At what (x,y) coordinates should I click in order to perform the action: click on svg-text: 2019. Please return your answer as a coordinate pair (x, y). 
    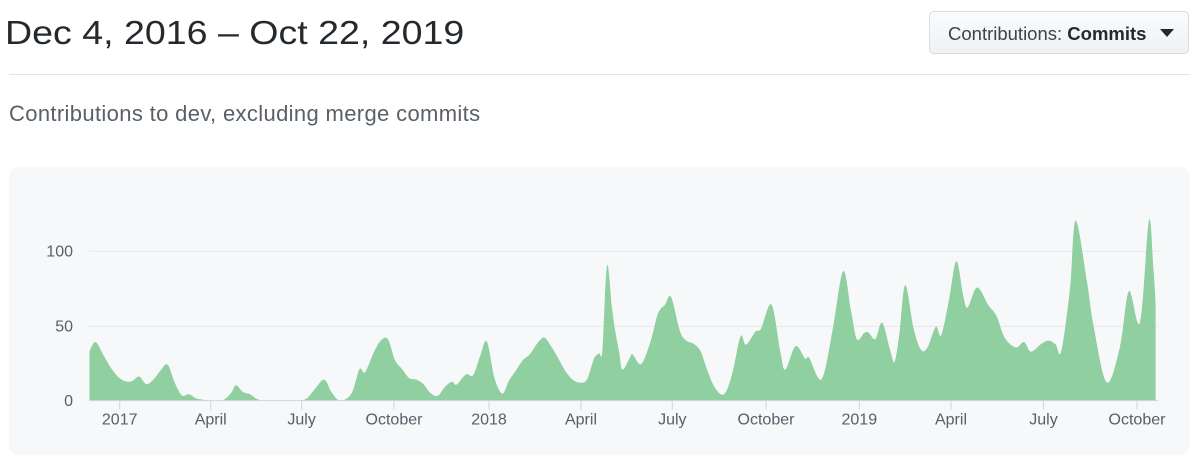
    Looking at the image, I should click on (860, 420).